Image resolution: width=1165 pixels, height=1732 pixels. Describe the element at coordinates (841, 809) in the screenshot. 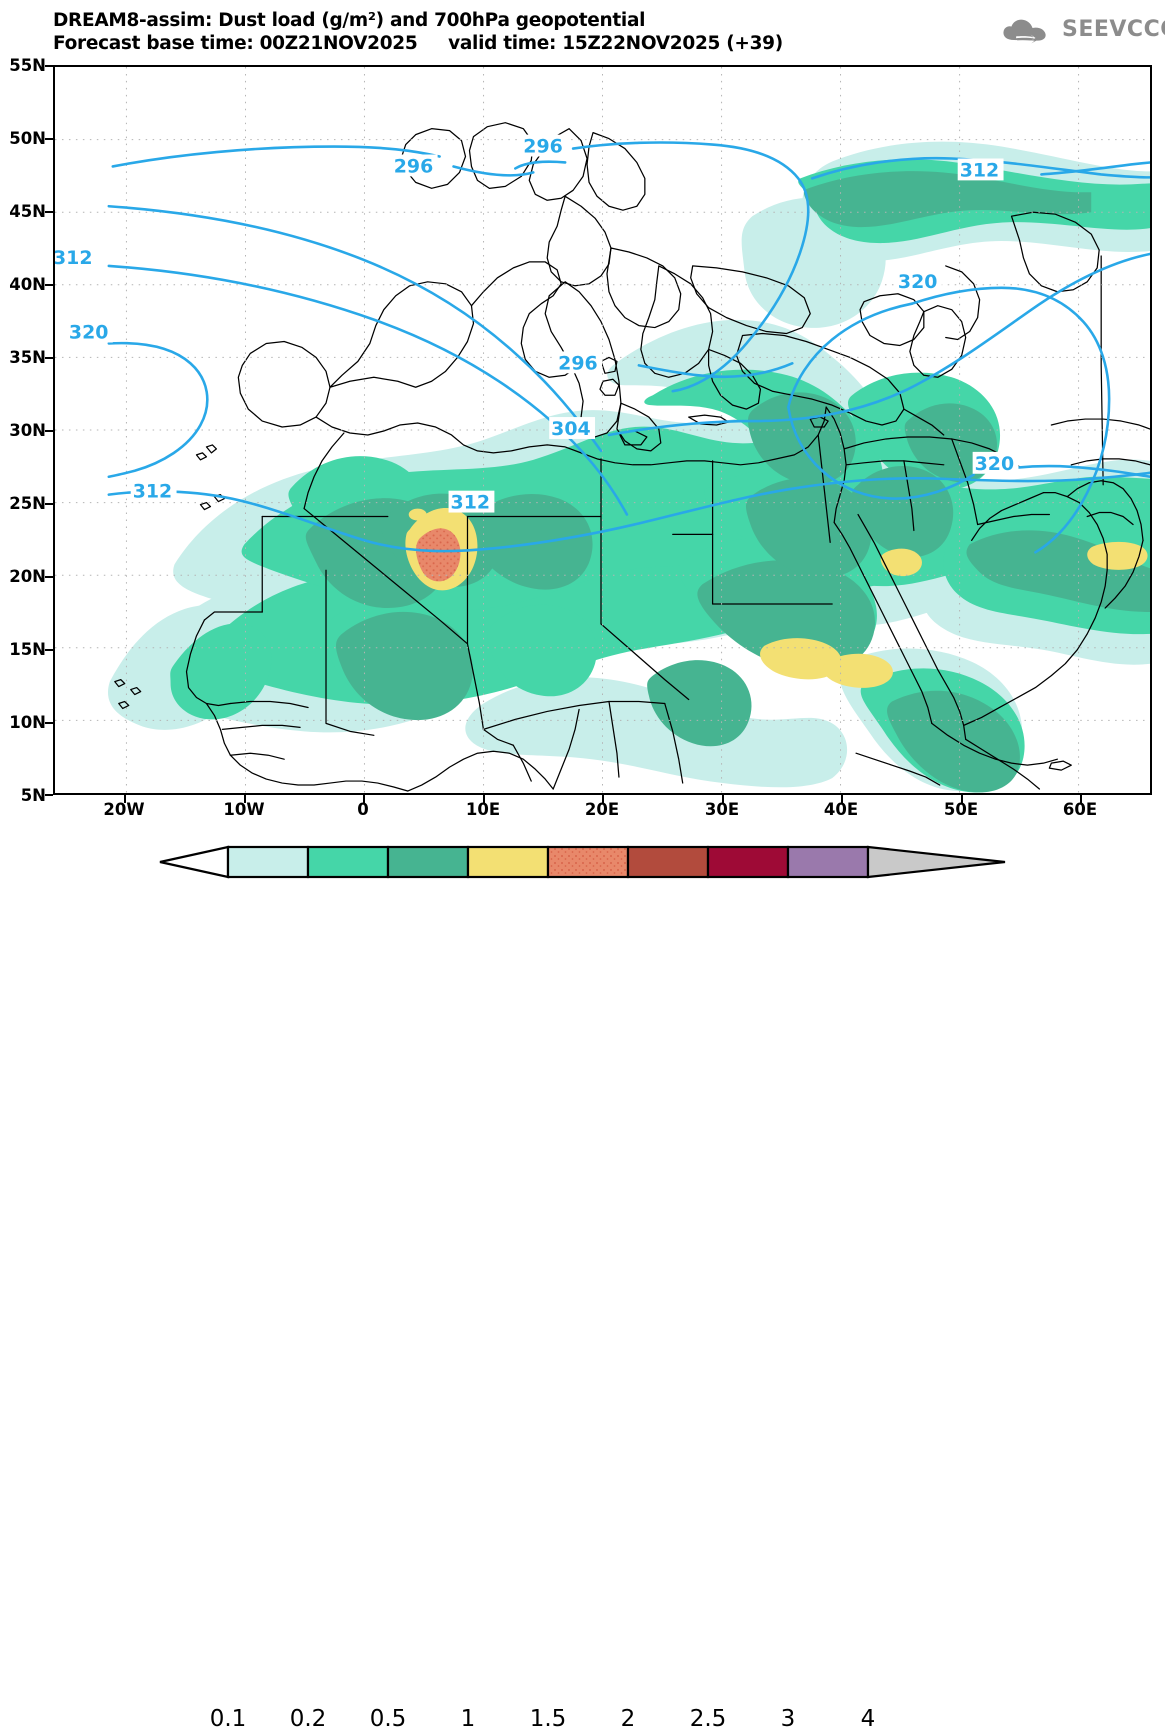

I see `x-tick-label: 40E` at that location.